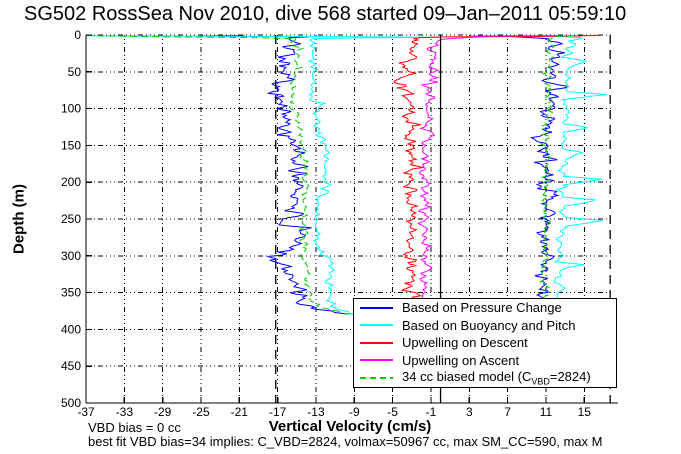 The height and width of the screenshot is (454, 681). I want to click on y-tick-label: 300, so click(71, 256).